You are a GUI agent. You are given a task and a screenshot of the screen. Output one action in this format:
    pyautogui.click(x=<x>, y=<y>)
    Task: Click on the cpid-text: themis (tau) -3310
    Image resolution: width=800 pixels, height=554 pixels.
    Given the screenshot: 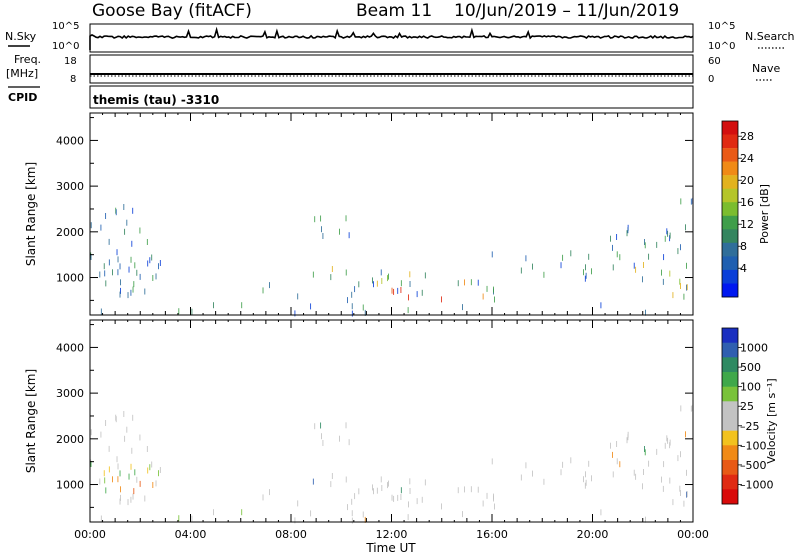 What is the action you would take?
    pyautogui.click(x=156, y=100)
    